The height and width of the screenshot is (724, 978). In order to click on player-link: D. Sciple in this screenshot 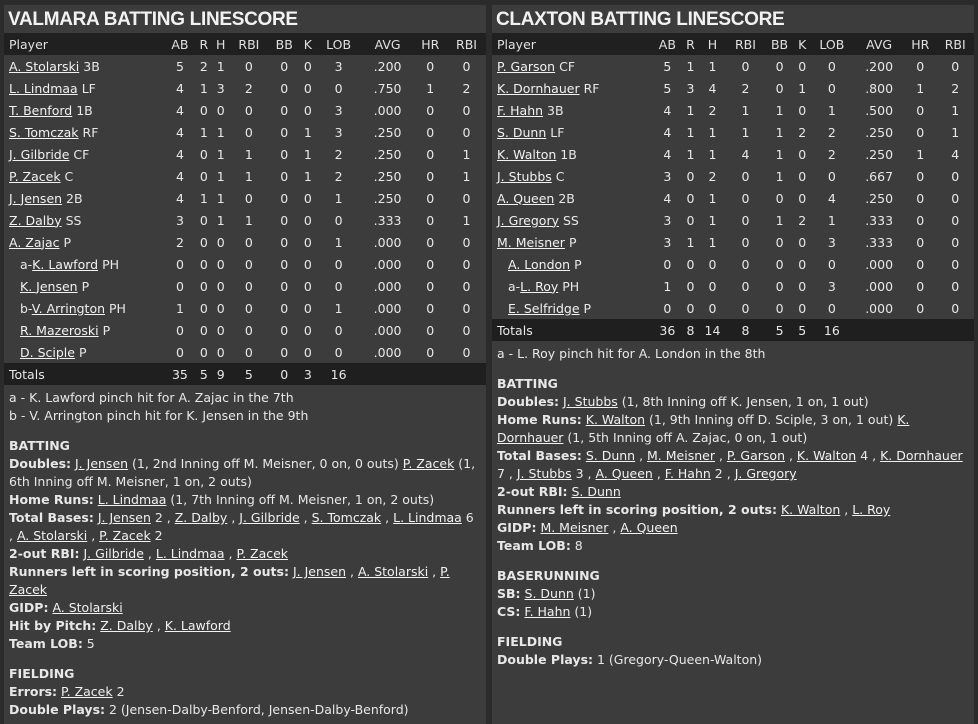, I will do `click(47, 352)`.